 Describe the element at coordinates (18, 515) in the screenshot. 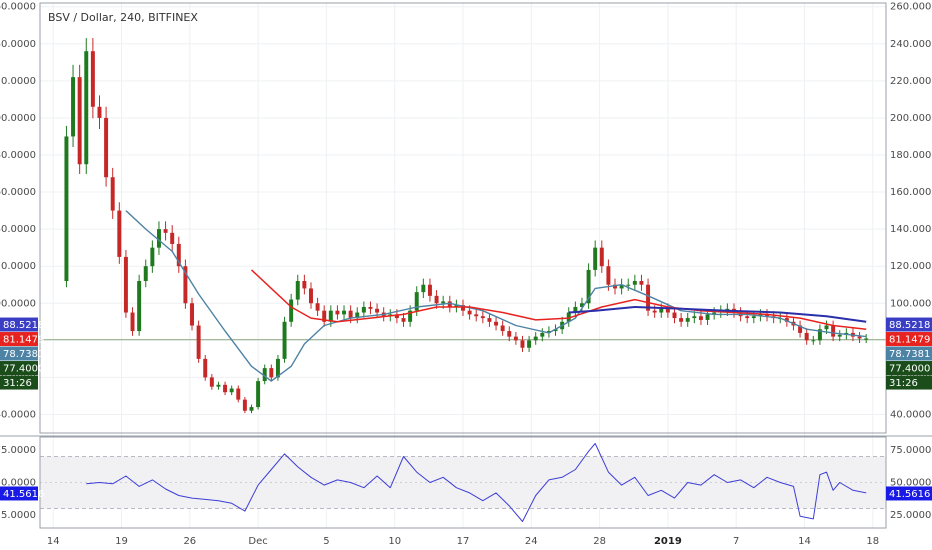

I see `rsi-tick-label-left: 25.0000` at that location.